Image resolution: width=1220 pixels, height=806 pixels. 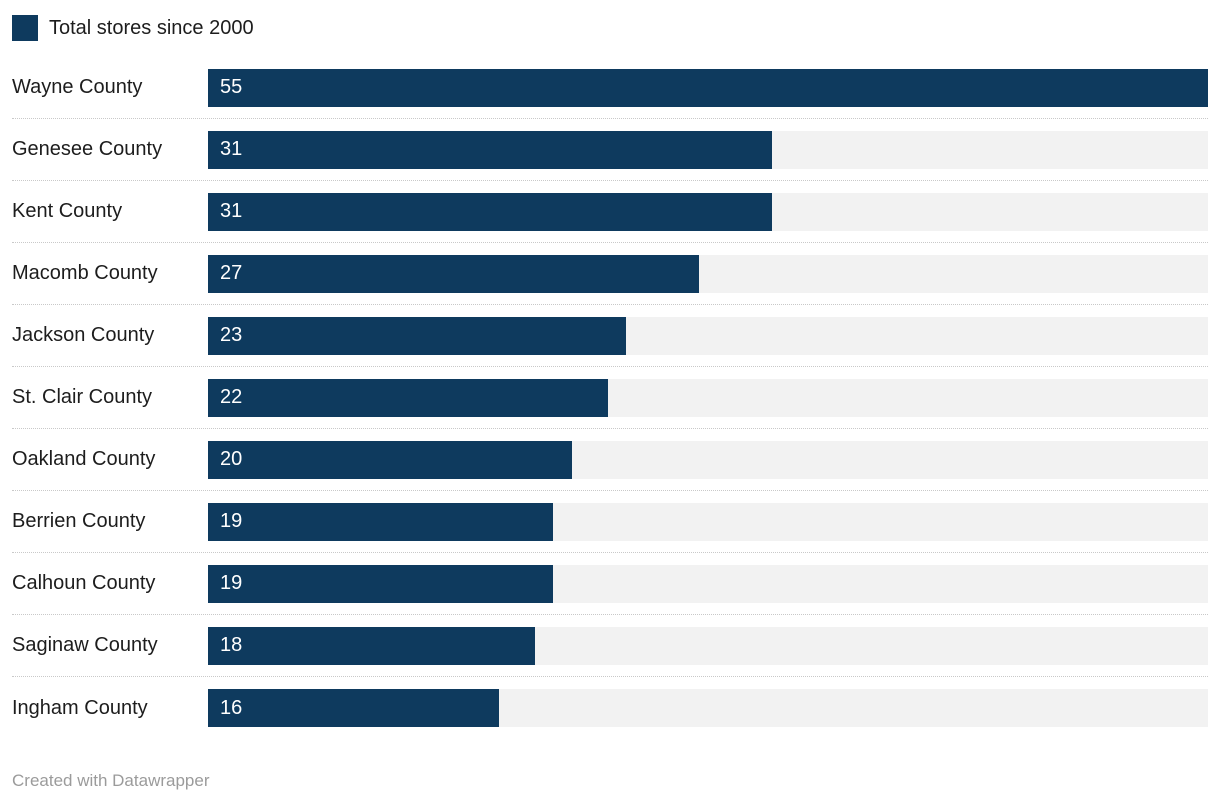 I want to click on bar-row: Genesee County 31, so click(x=610, y=150).